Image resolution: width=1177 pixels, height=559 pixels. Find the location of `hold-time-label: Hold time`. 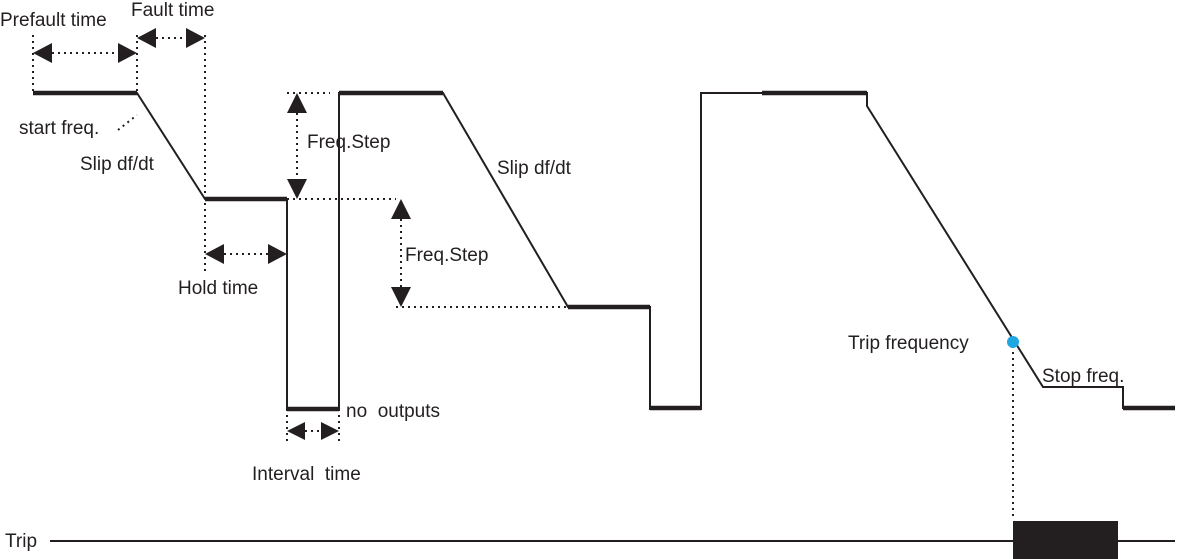

hold-time-label: Hold time is located at coordinates (218, 288).